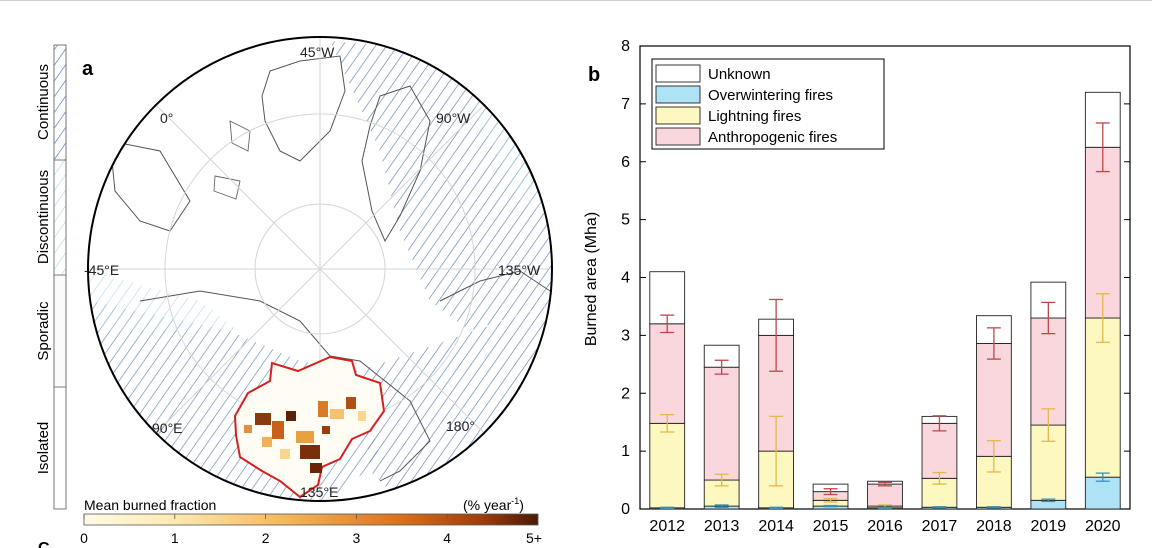 The image size is (1152, 548). I want to click on colorbar-tick-label: 5+, so click(534, 538).